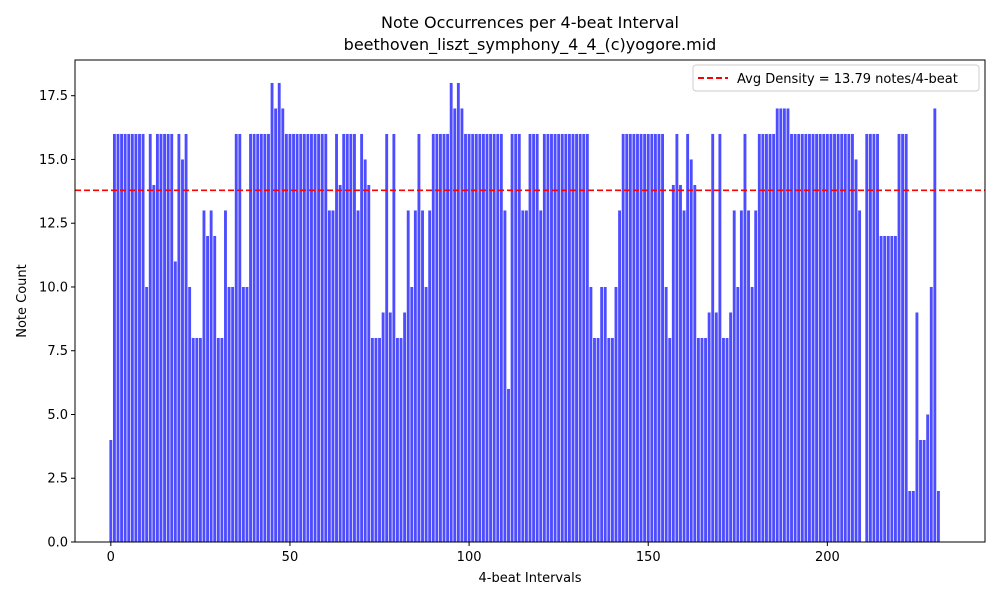 The image size is (1000, 600). Describe the element at coordinates (836, 78) in the screenshot. I see `legend: Avg Density = 13.79 notes/4-beat` at that location.